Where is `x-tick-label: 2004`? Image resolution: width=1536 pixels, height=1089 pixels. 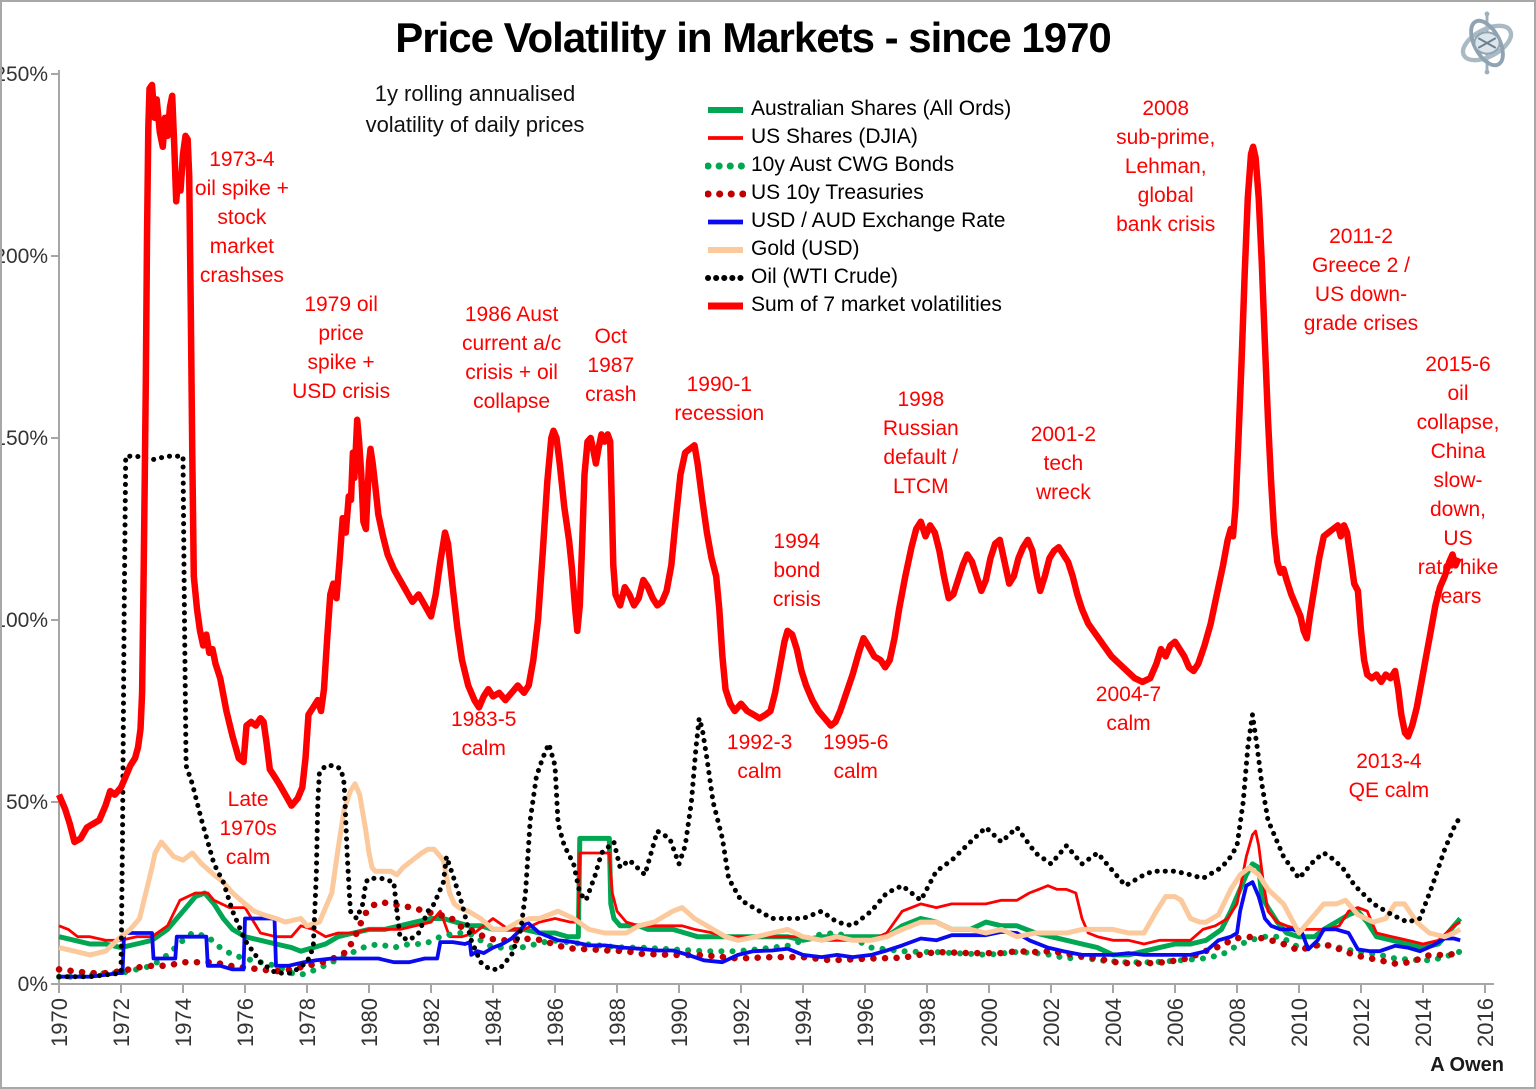 x-tick-label: 2004 is located at coordinates (1113, 1022).